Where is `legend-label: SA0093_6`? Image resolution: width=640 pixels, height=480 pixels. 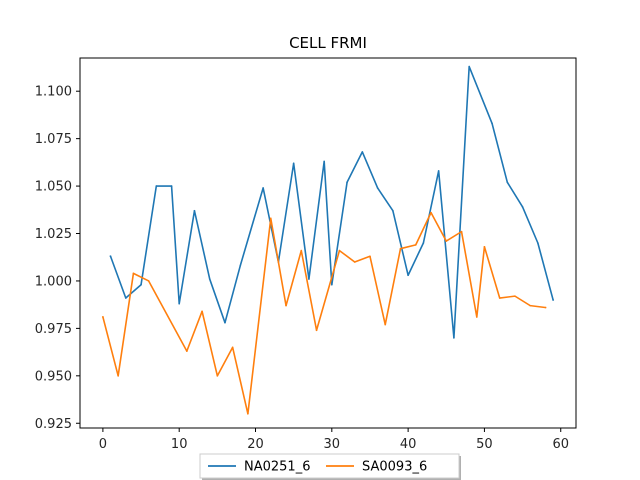
legend-label: SA0093_6 is located at coordinates (394, 467).